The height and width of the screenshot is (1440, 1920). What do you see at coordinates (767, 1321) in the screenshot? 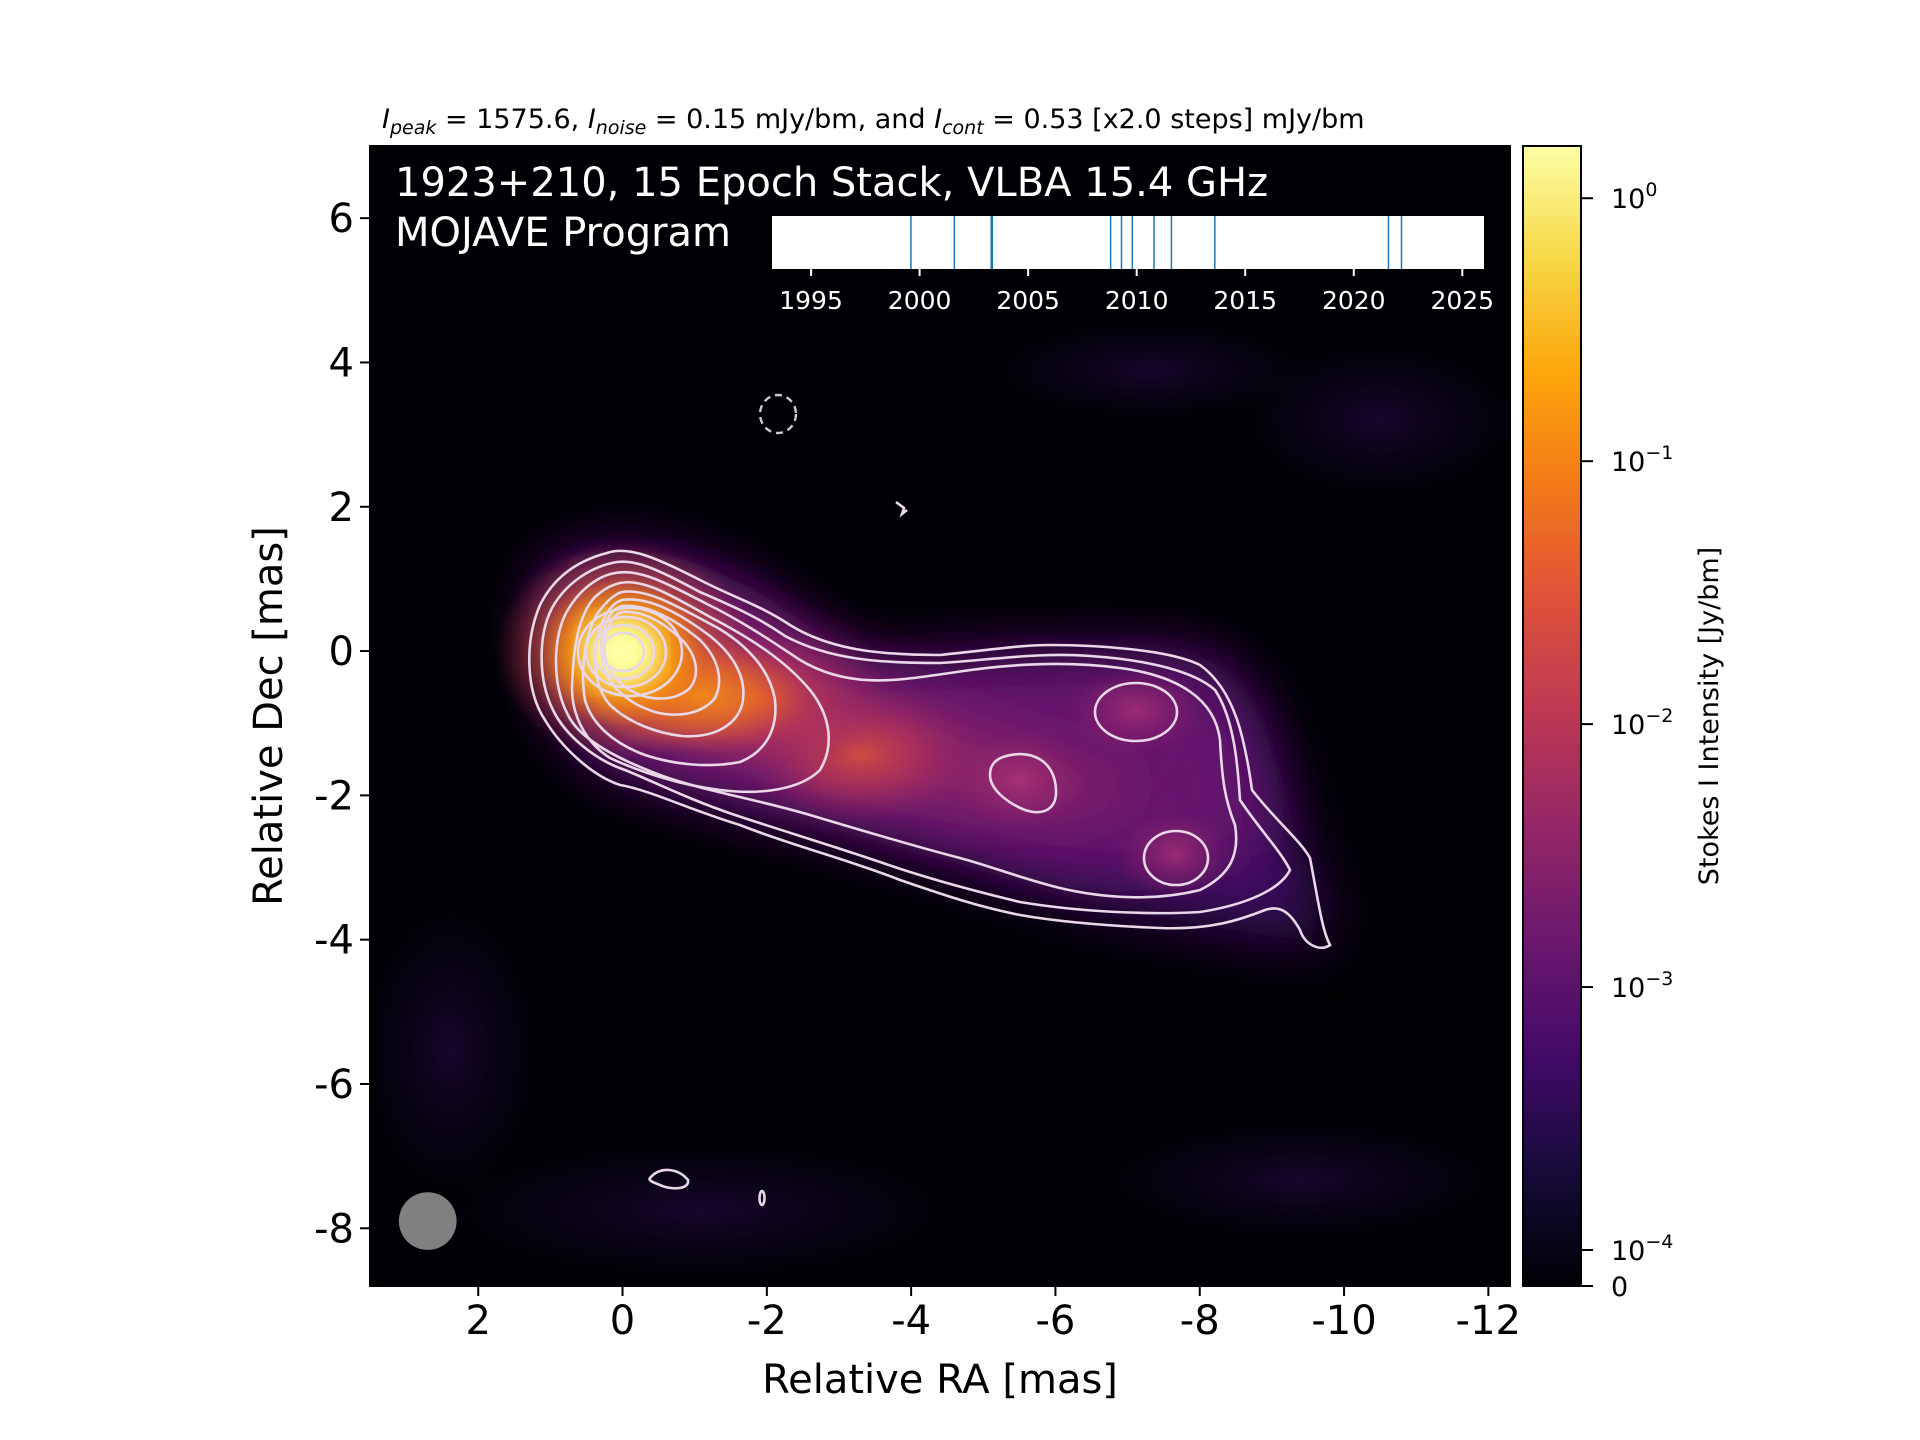
I see `x-tick-label: -2` at bounding box center [767, 1321].